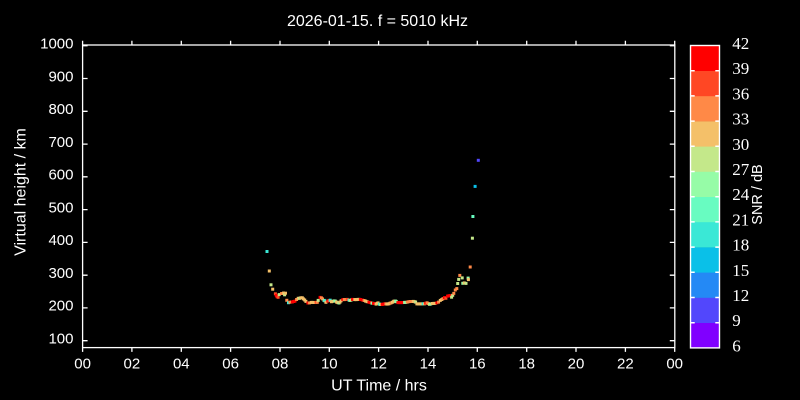  Describe the element at coordinates (740, 93) in the screenshot. I see `svg-text: 36` at that location.